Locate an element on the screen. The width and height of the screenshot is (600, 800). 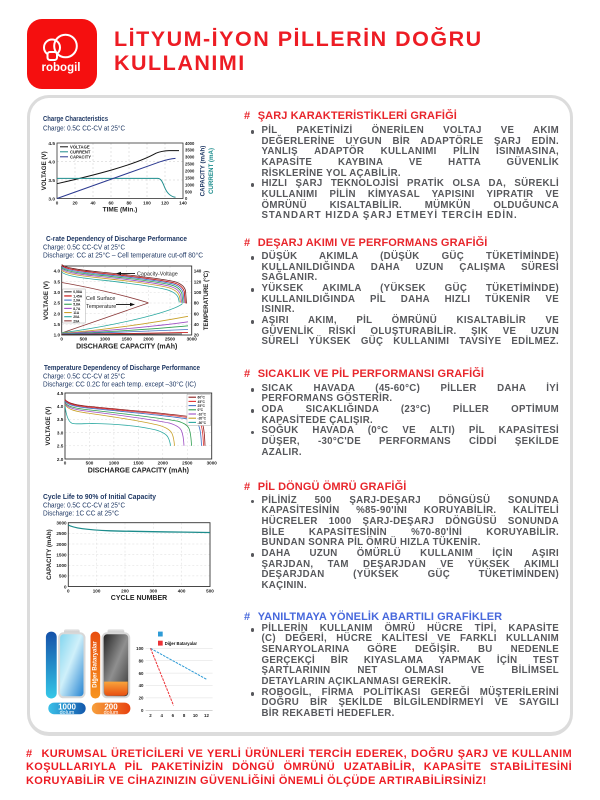
svg-text: -20°C is located at coordinates (202, 419).